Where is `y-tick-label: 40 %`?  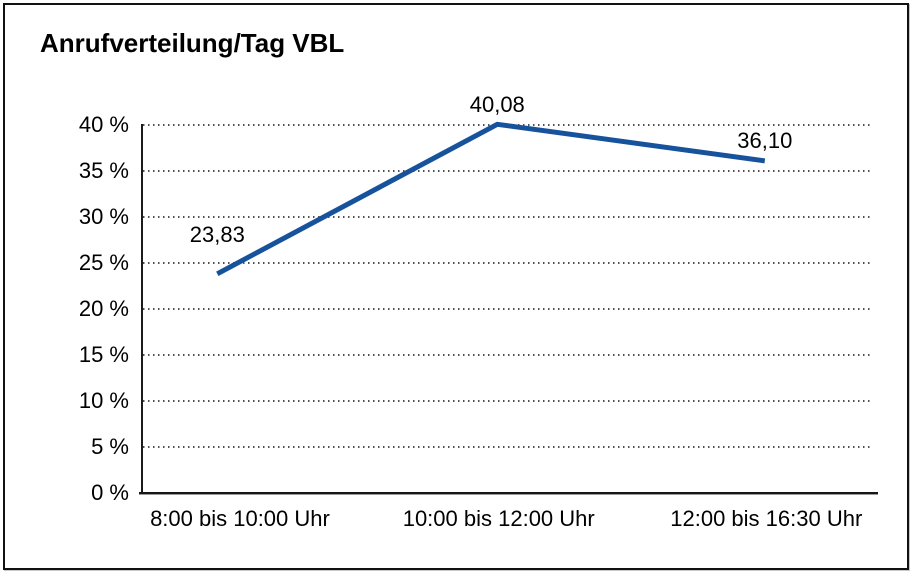 y-tick-label: 40 % is located at coordinates (103, 124).